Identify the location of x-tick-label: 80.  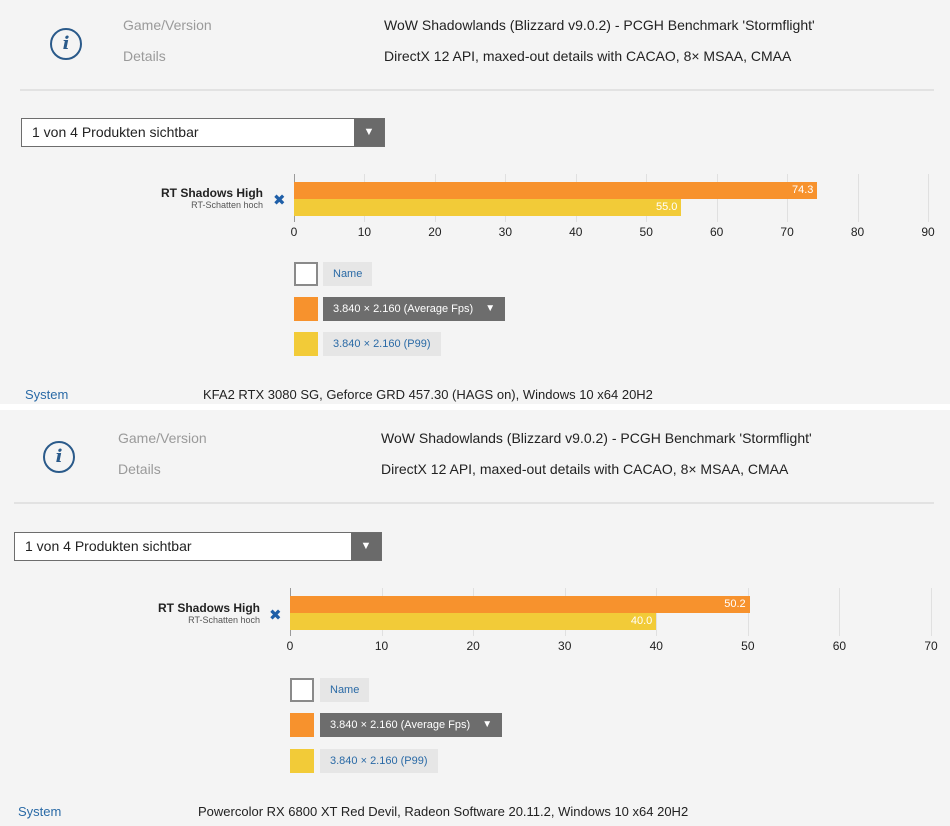
(857, 232).